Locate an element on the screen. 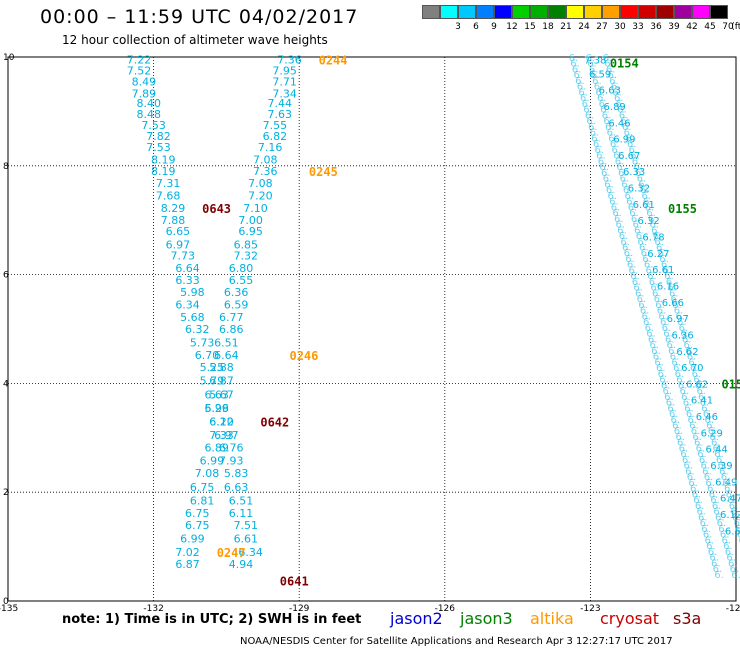 The height and width of the screenshot is (650, 740). color-key-label: 70 is located at coordinates (728, 27).